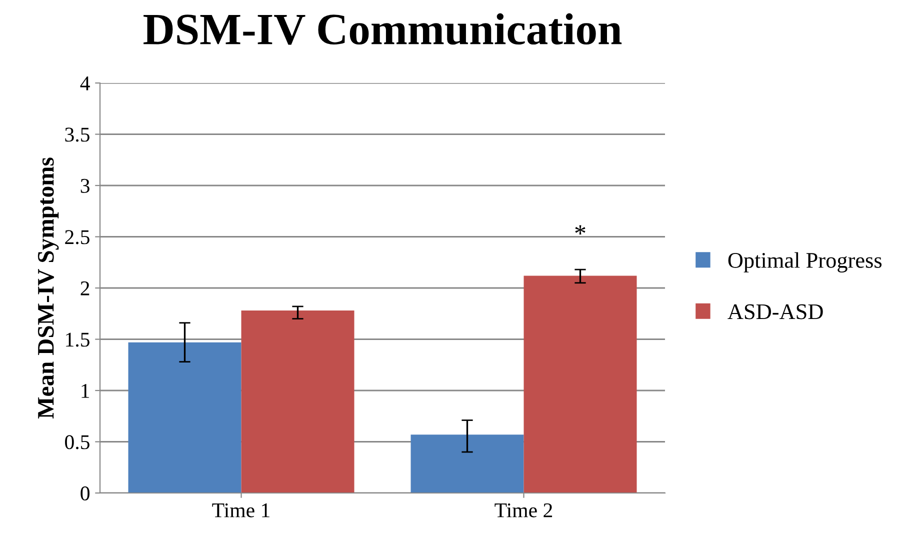 The image size is (911, 541). I want to click on y-tick-label: 2.5, so click(77, 237).